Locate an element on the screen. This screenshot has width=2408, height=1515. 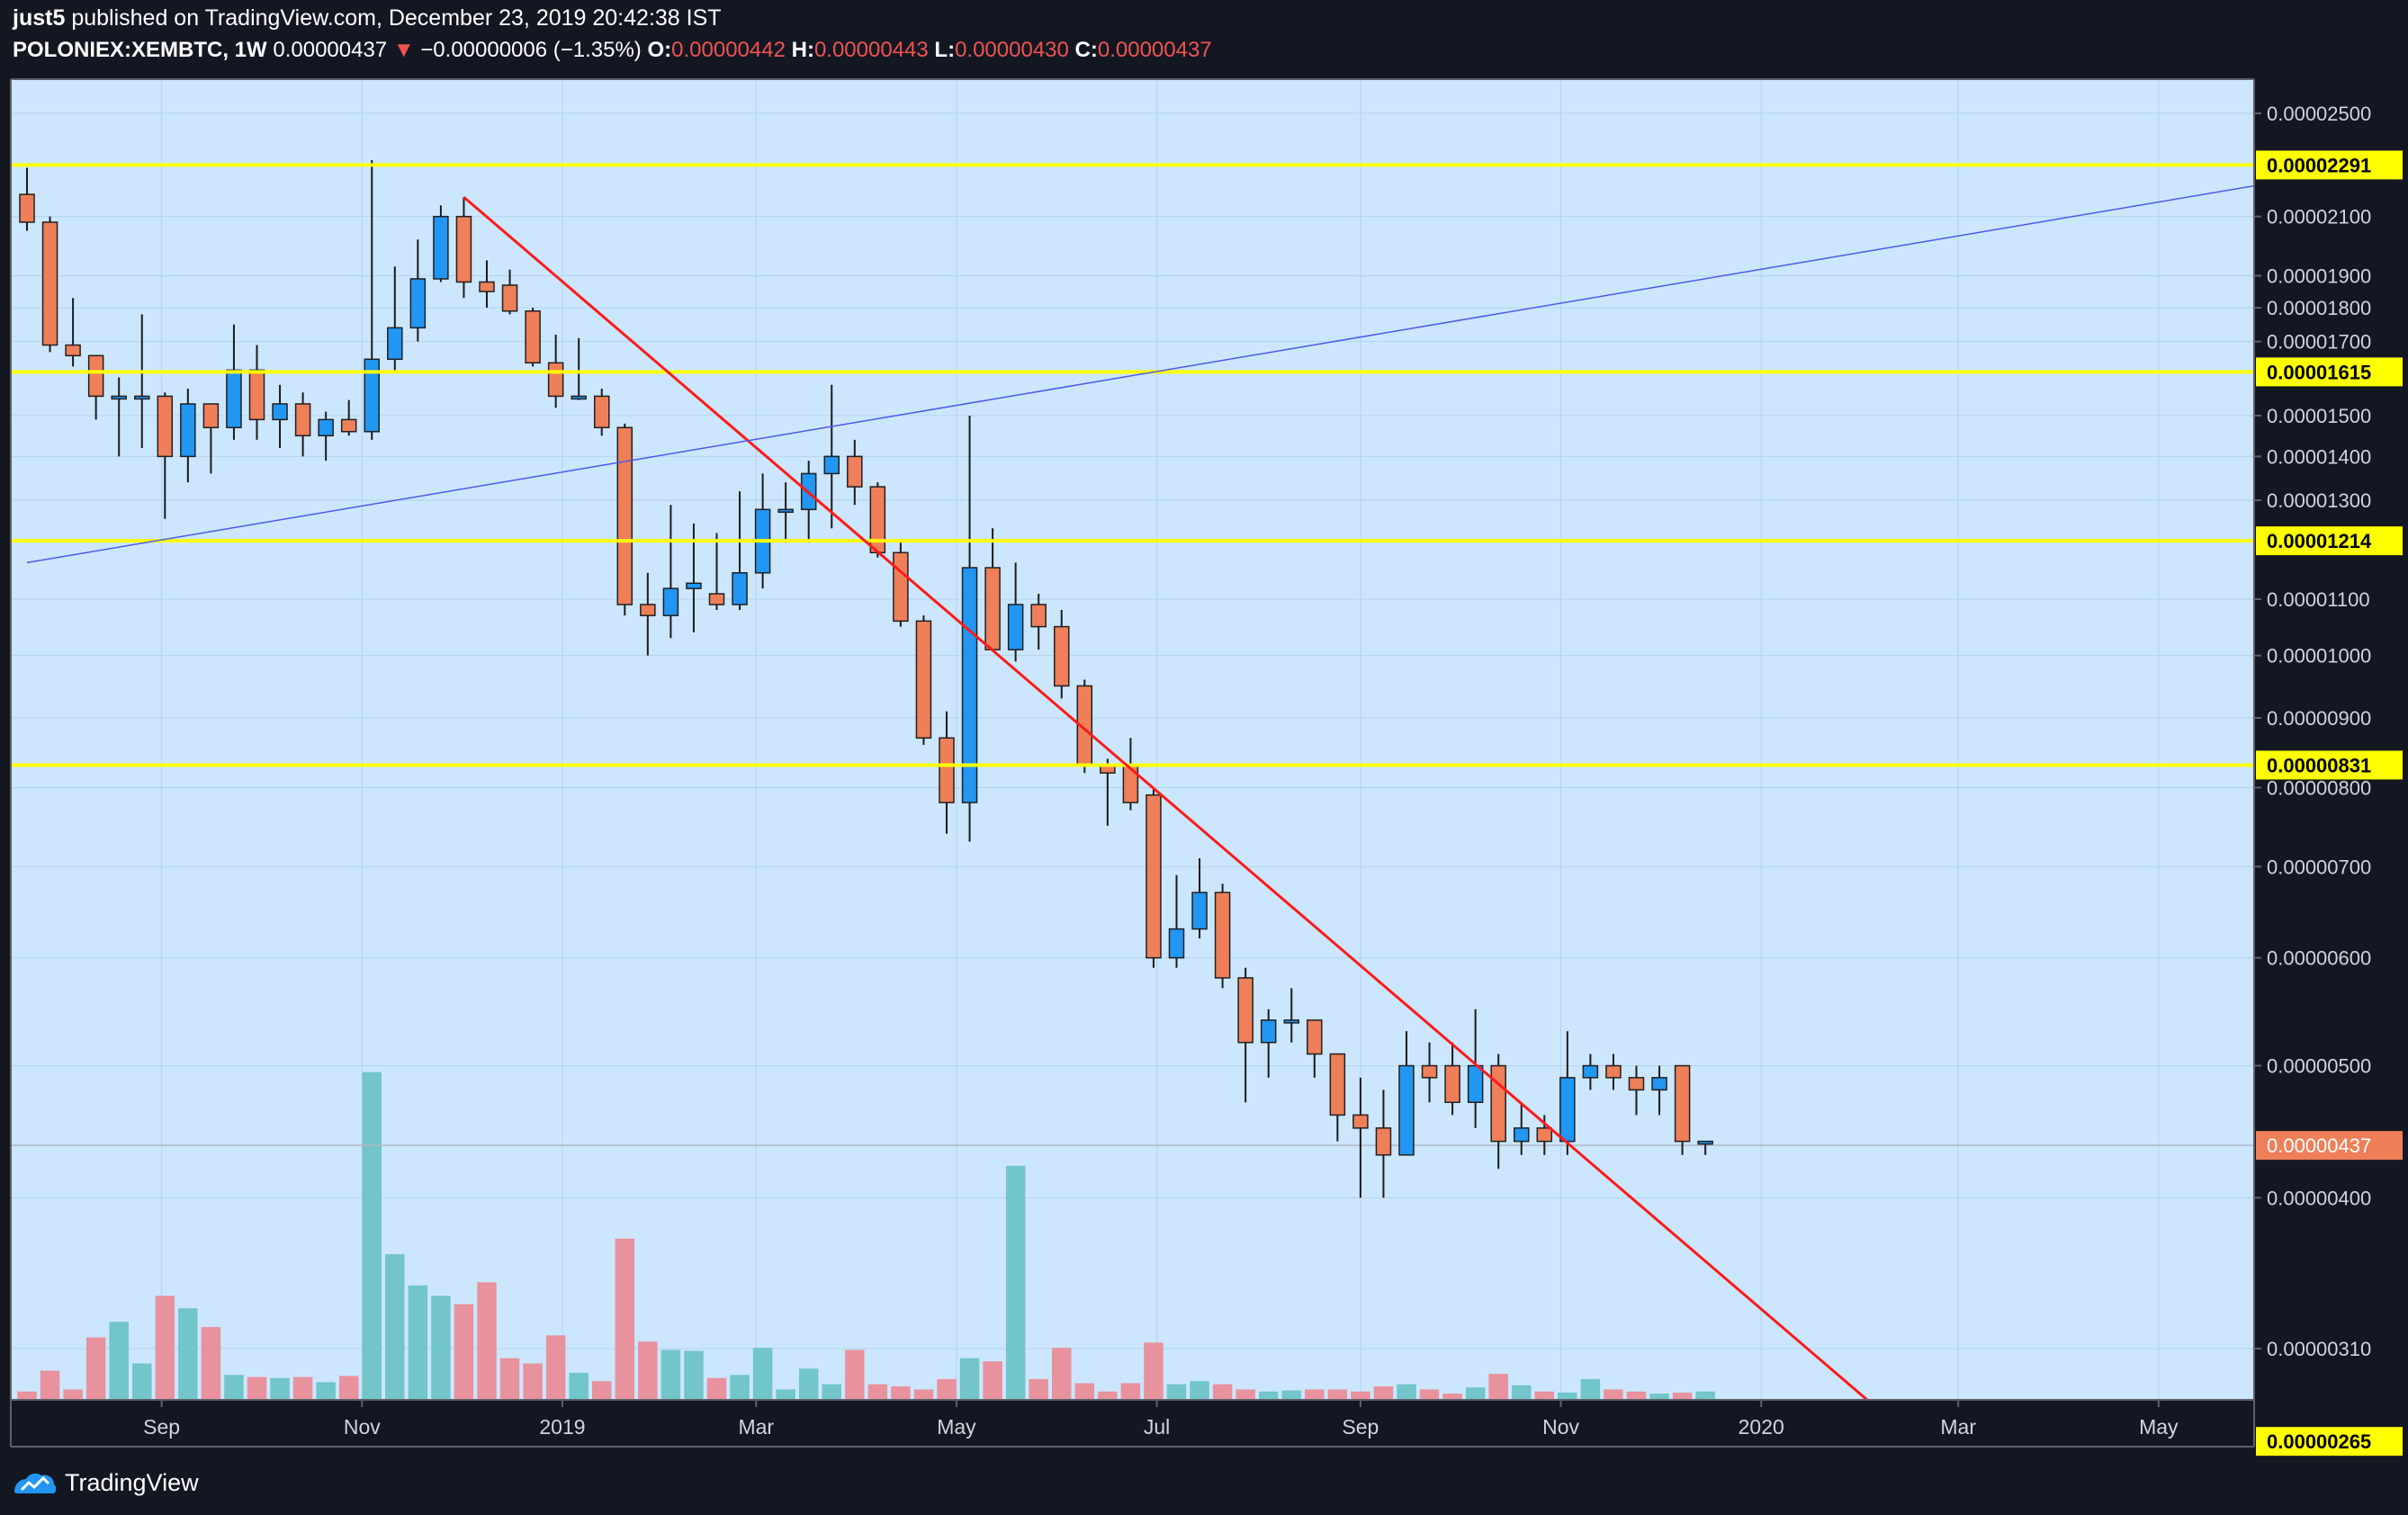
price-tick-label: 0.00000600 is located at coordinates (2319, 959).